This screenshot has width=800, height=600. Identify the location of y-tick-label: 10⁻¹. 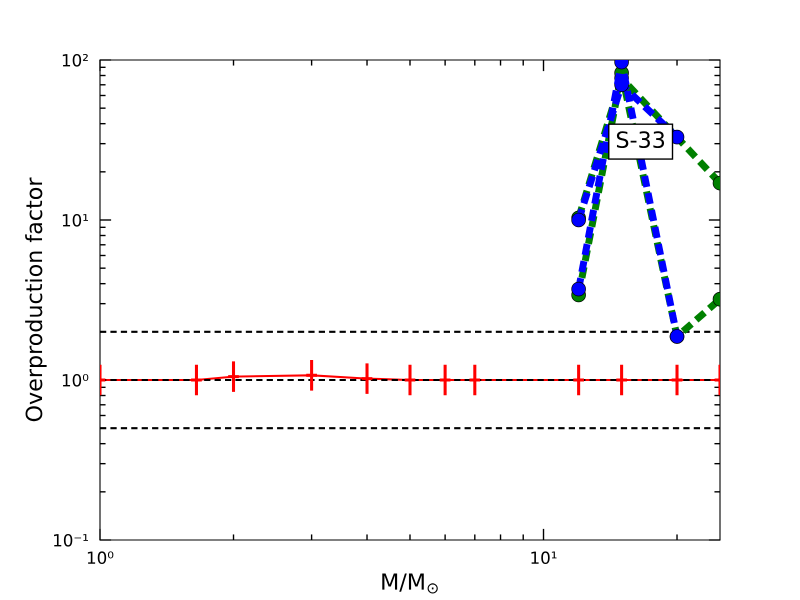
(71, 540).